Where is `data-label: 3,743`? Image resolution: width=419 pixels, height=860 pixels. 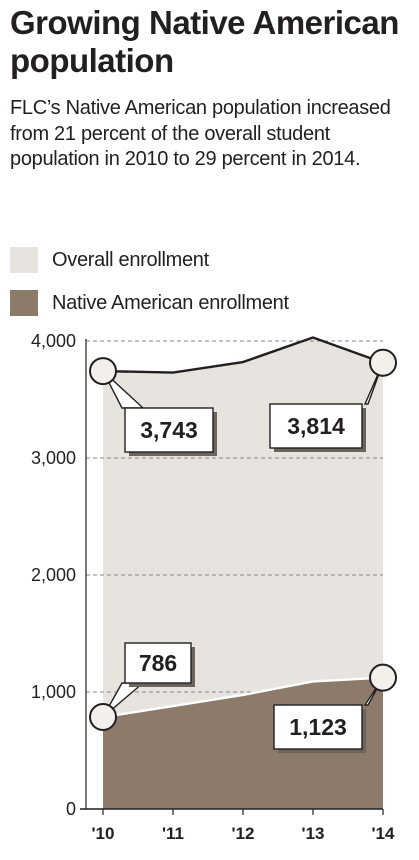
data-label: 3,743 is located at coordinates (169, 430).